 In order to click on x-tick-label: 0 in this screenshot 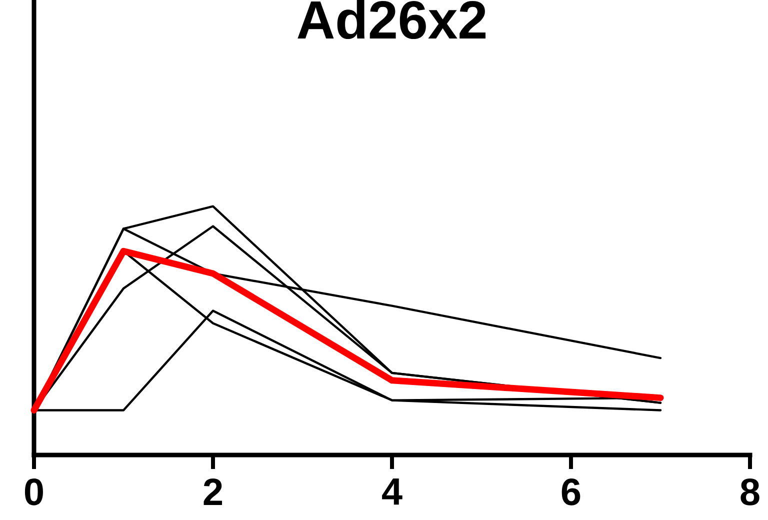, I will do `click(33, 492)`.